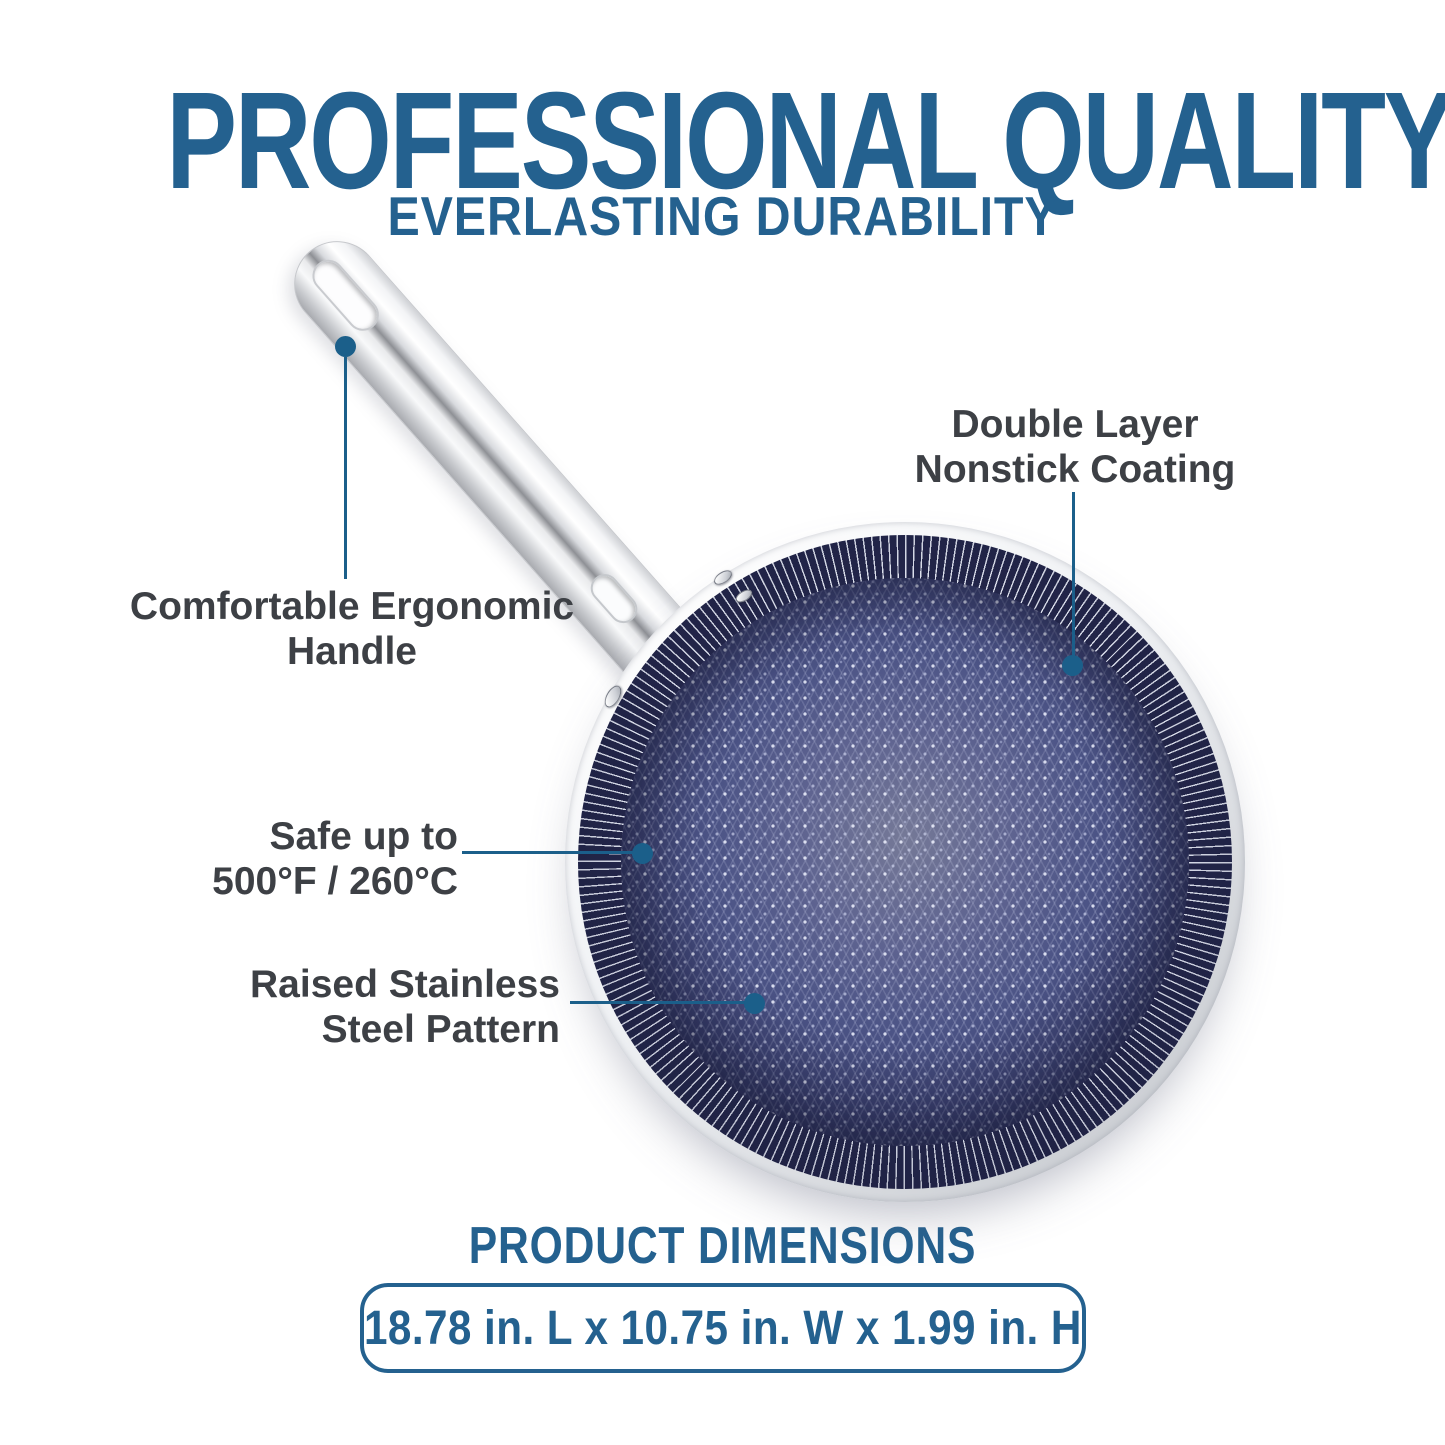 This screenshot has height=1445, width=1445. Describe the element at coordinates (722, 1246) in the screenshot. I see `product-dimensions-heading: PRODUCT DIMENSIONS` at that location.